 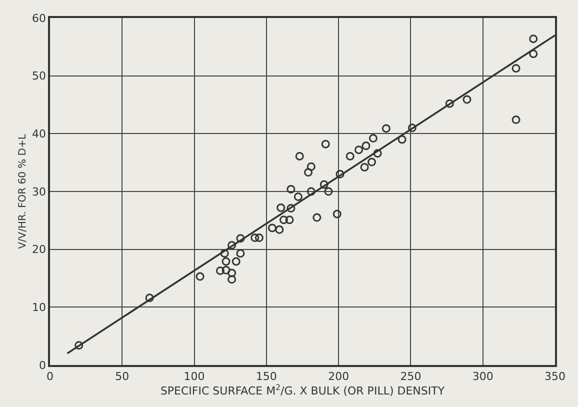 What do you see at coordinates (302, 390) in the screenshot?
I see `x-axis-title: SPECIFIC SURFACE M$^{2}$/G. X BULK (OR PILL) DENSITY` at bounding box center [302, 390].